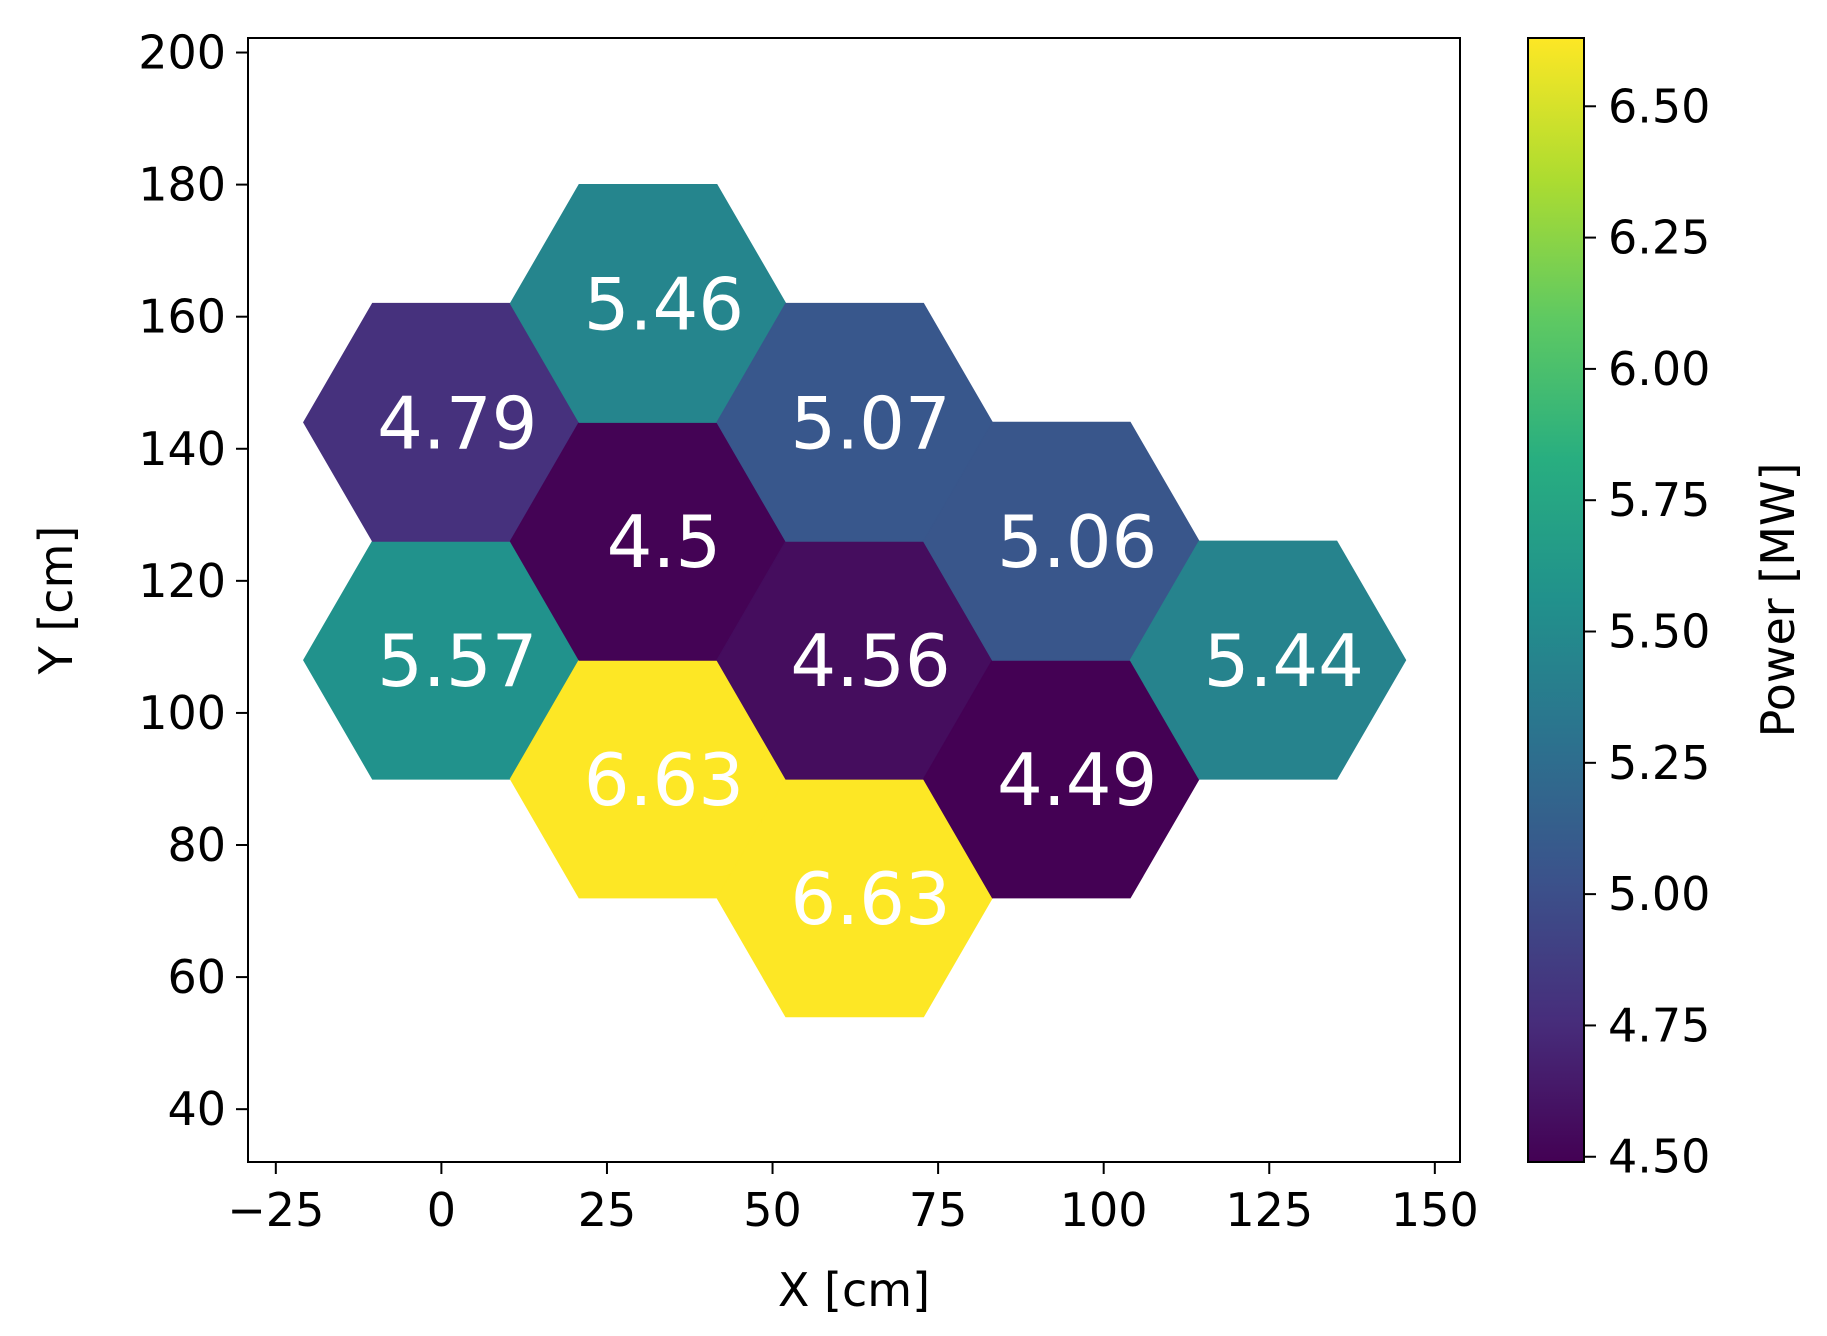 The height and width of the screenshot is (1336, 1827). I want to click on hex-value-label: 4.49, so click(1077, 780).